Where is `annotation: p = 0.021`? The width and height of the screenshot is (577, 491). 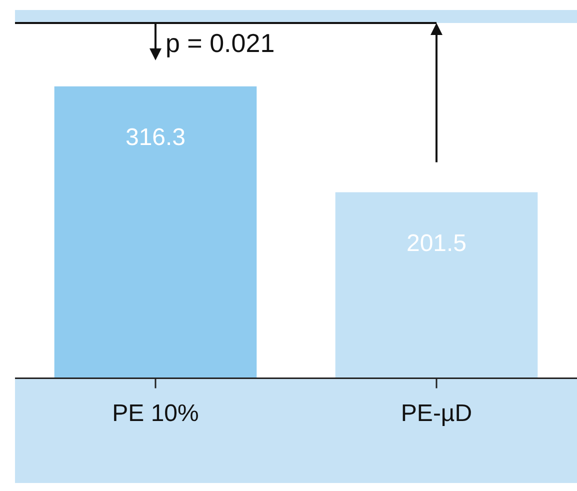 annotation: p = 0.021 is located at coordinates (220, 43).